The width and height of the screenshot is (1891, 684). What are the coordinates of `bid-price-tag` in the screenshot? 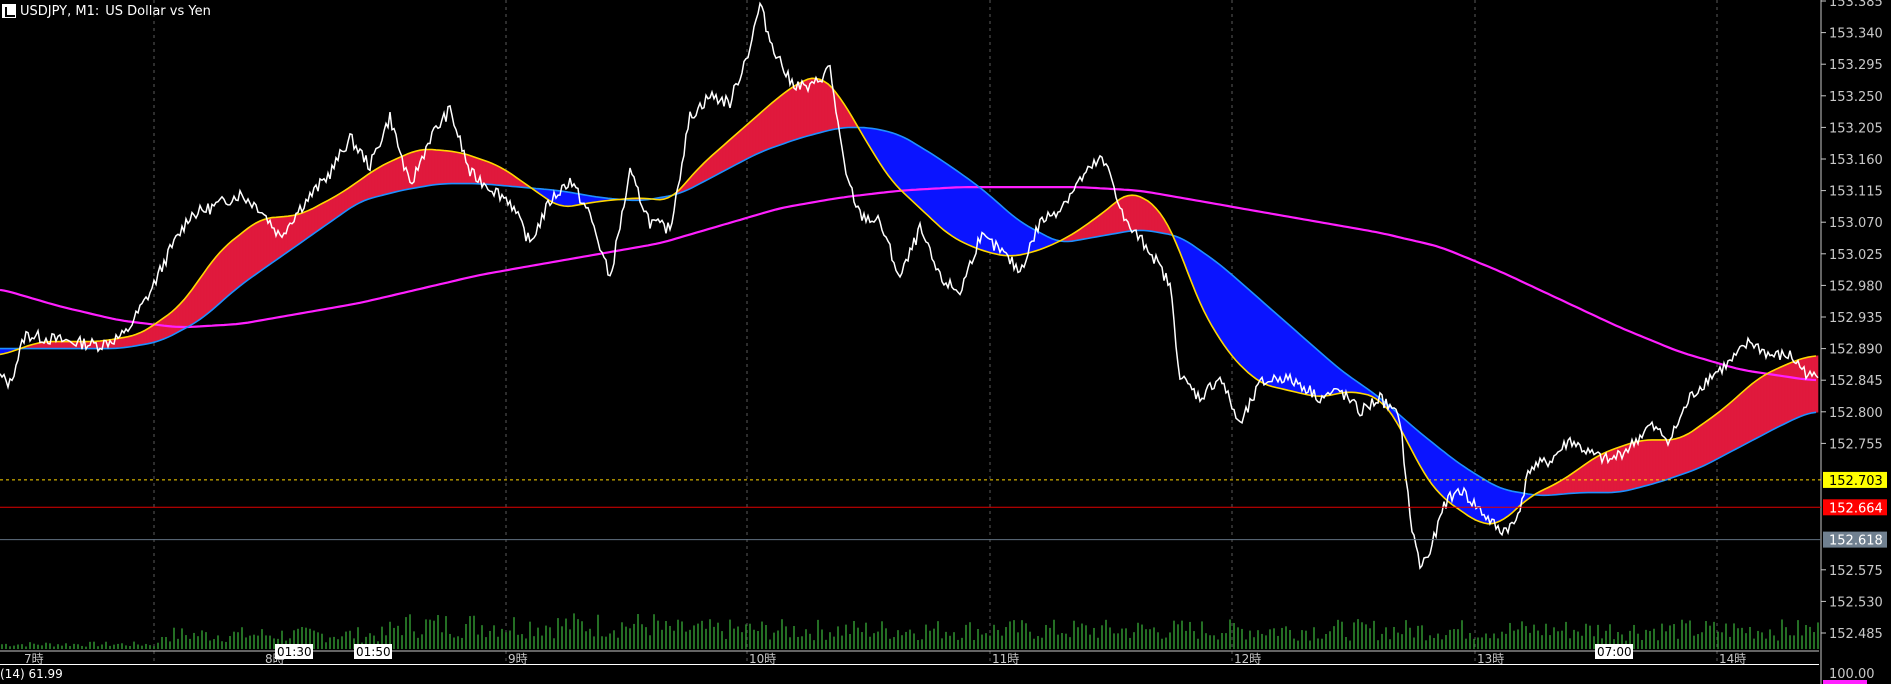 It's located at (1855, 539).